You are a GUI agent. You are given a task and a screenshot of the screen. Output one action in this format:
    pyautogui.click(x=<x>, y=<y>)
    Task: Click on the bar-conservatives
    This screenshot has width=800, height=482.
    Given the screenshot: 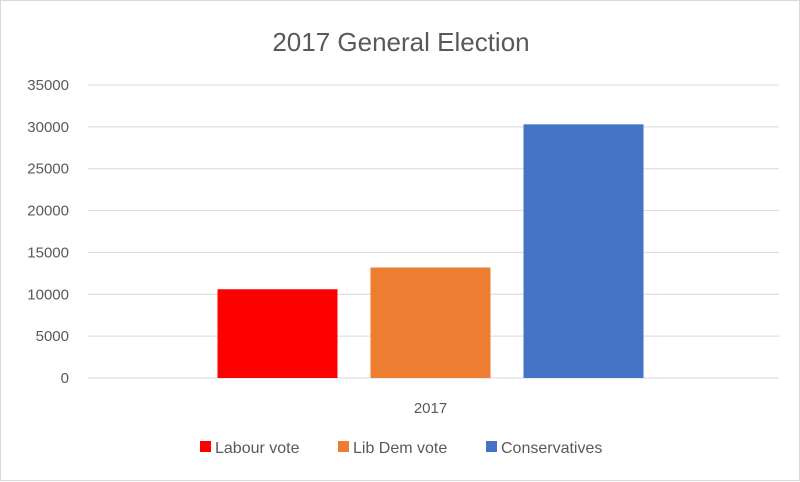 What is the action you would take?
    pyautogui.click(x=583, y=251)
    